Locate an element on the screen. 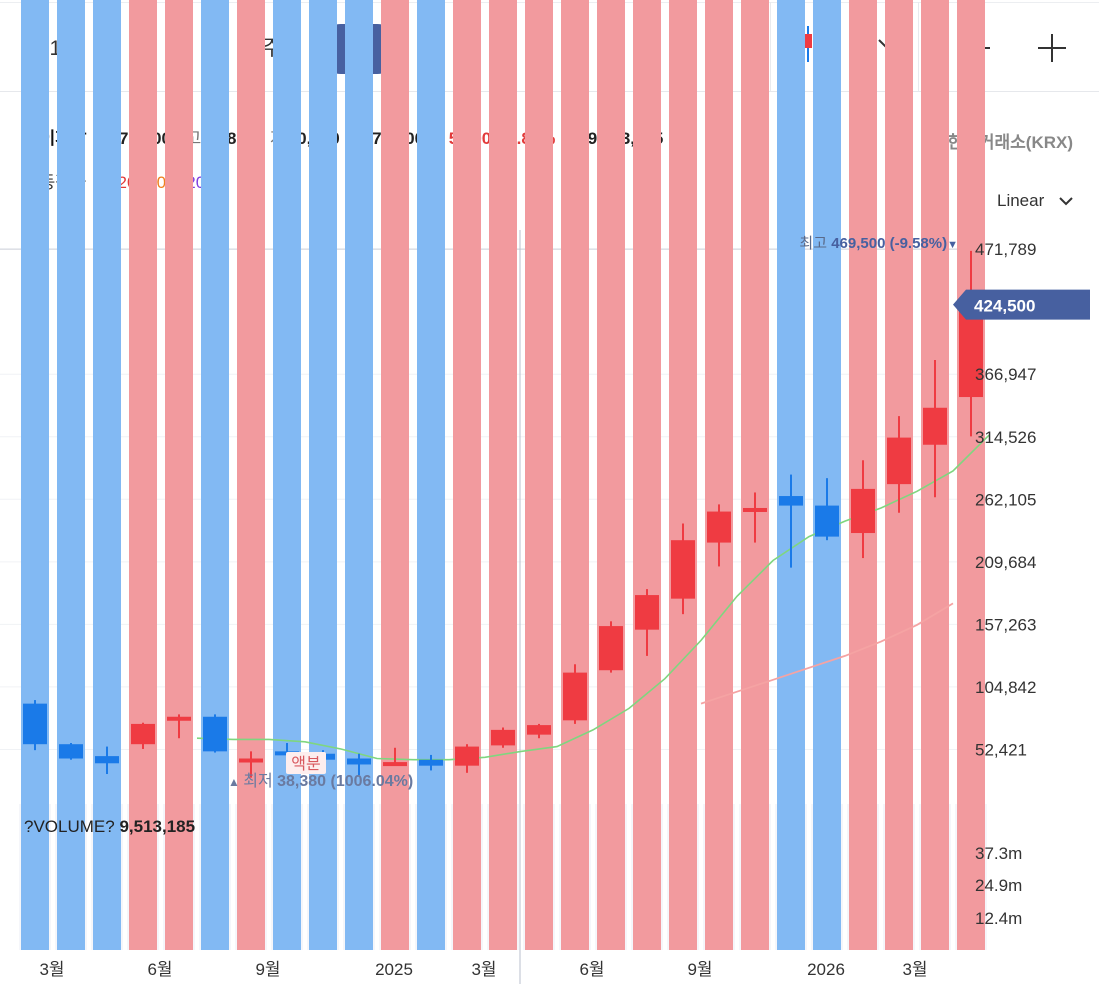 The width and height of the screenshot is (1099, 984). time-tick-label: 2026 is located at coordinates (826, 969).